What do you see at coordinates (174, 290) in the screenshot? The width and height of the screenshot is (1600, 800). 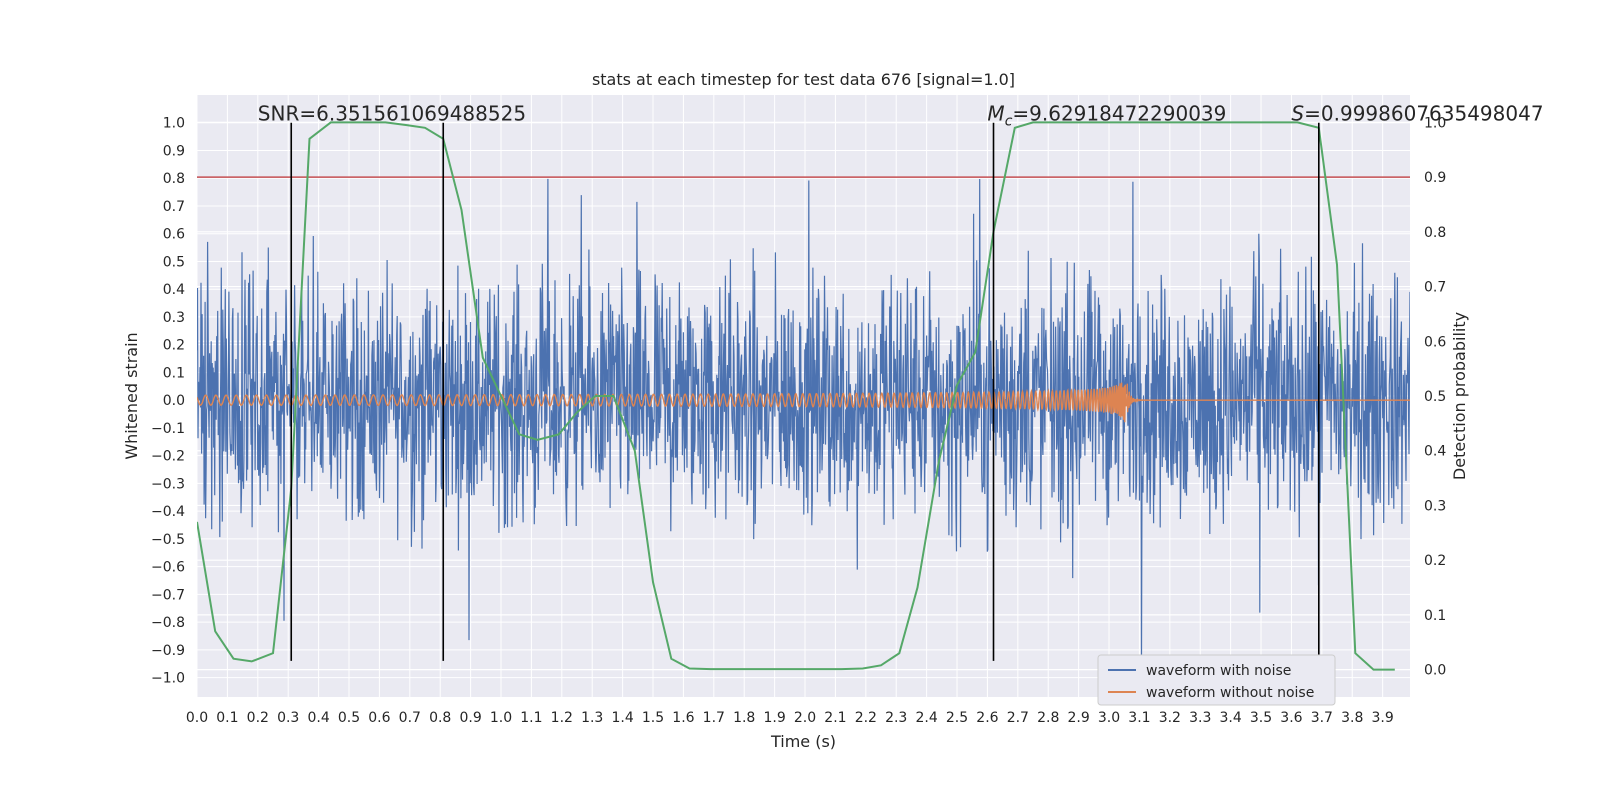 I see `y-tick-label-left: 0.4` at bounding box center [174, 290].